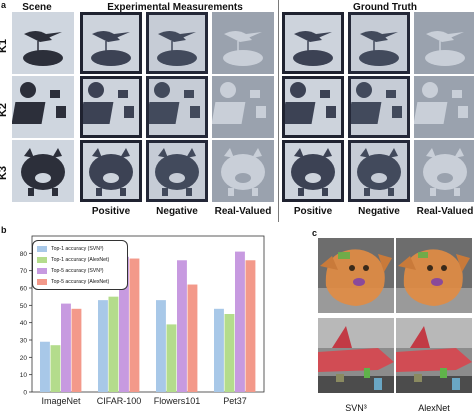 The height and width of the screenshot is (414, 474). What do you see at coordinates (177, 401) in the screenshot?
I see `x-tick-label: Flowers101` at bounding box center [177, 401].